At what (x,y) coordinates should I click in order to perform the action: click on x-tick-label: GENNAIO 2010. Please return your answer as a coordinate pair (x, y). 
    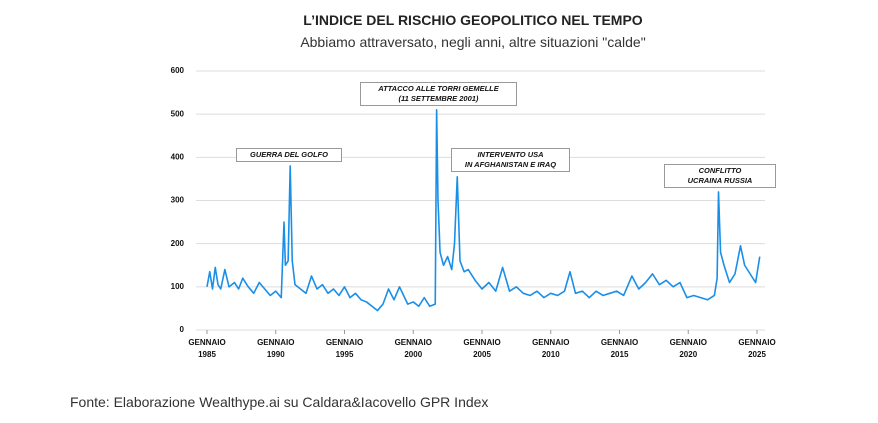
    Looking at the image, I should click on (551, 348).